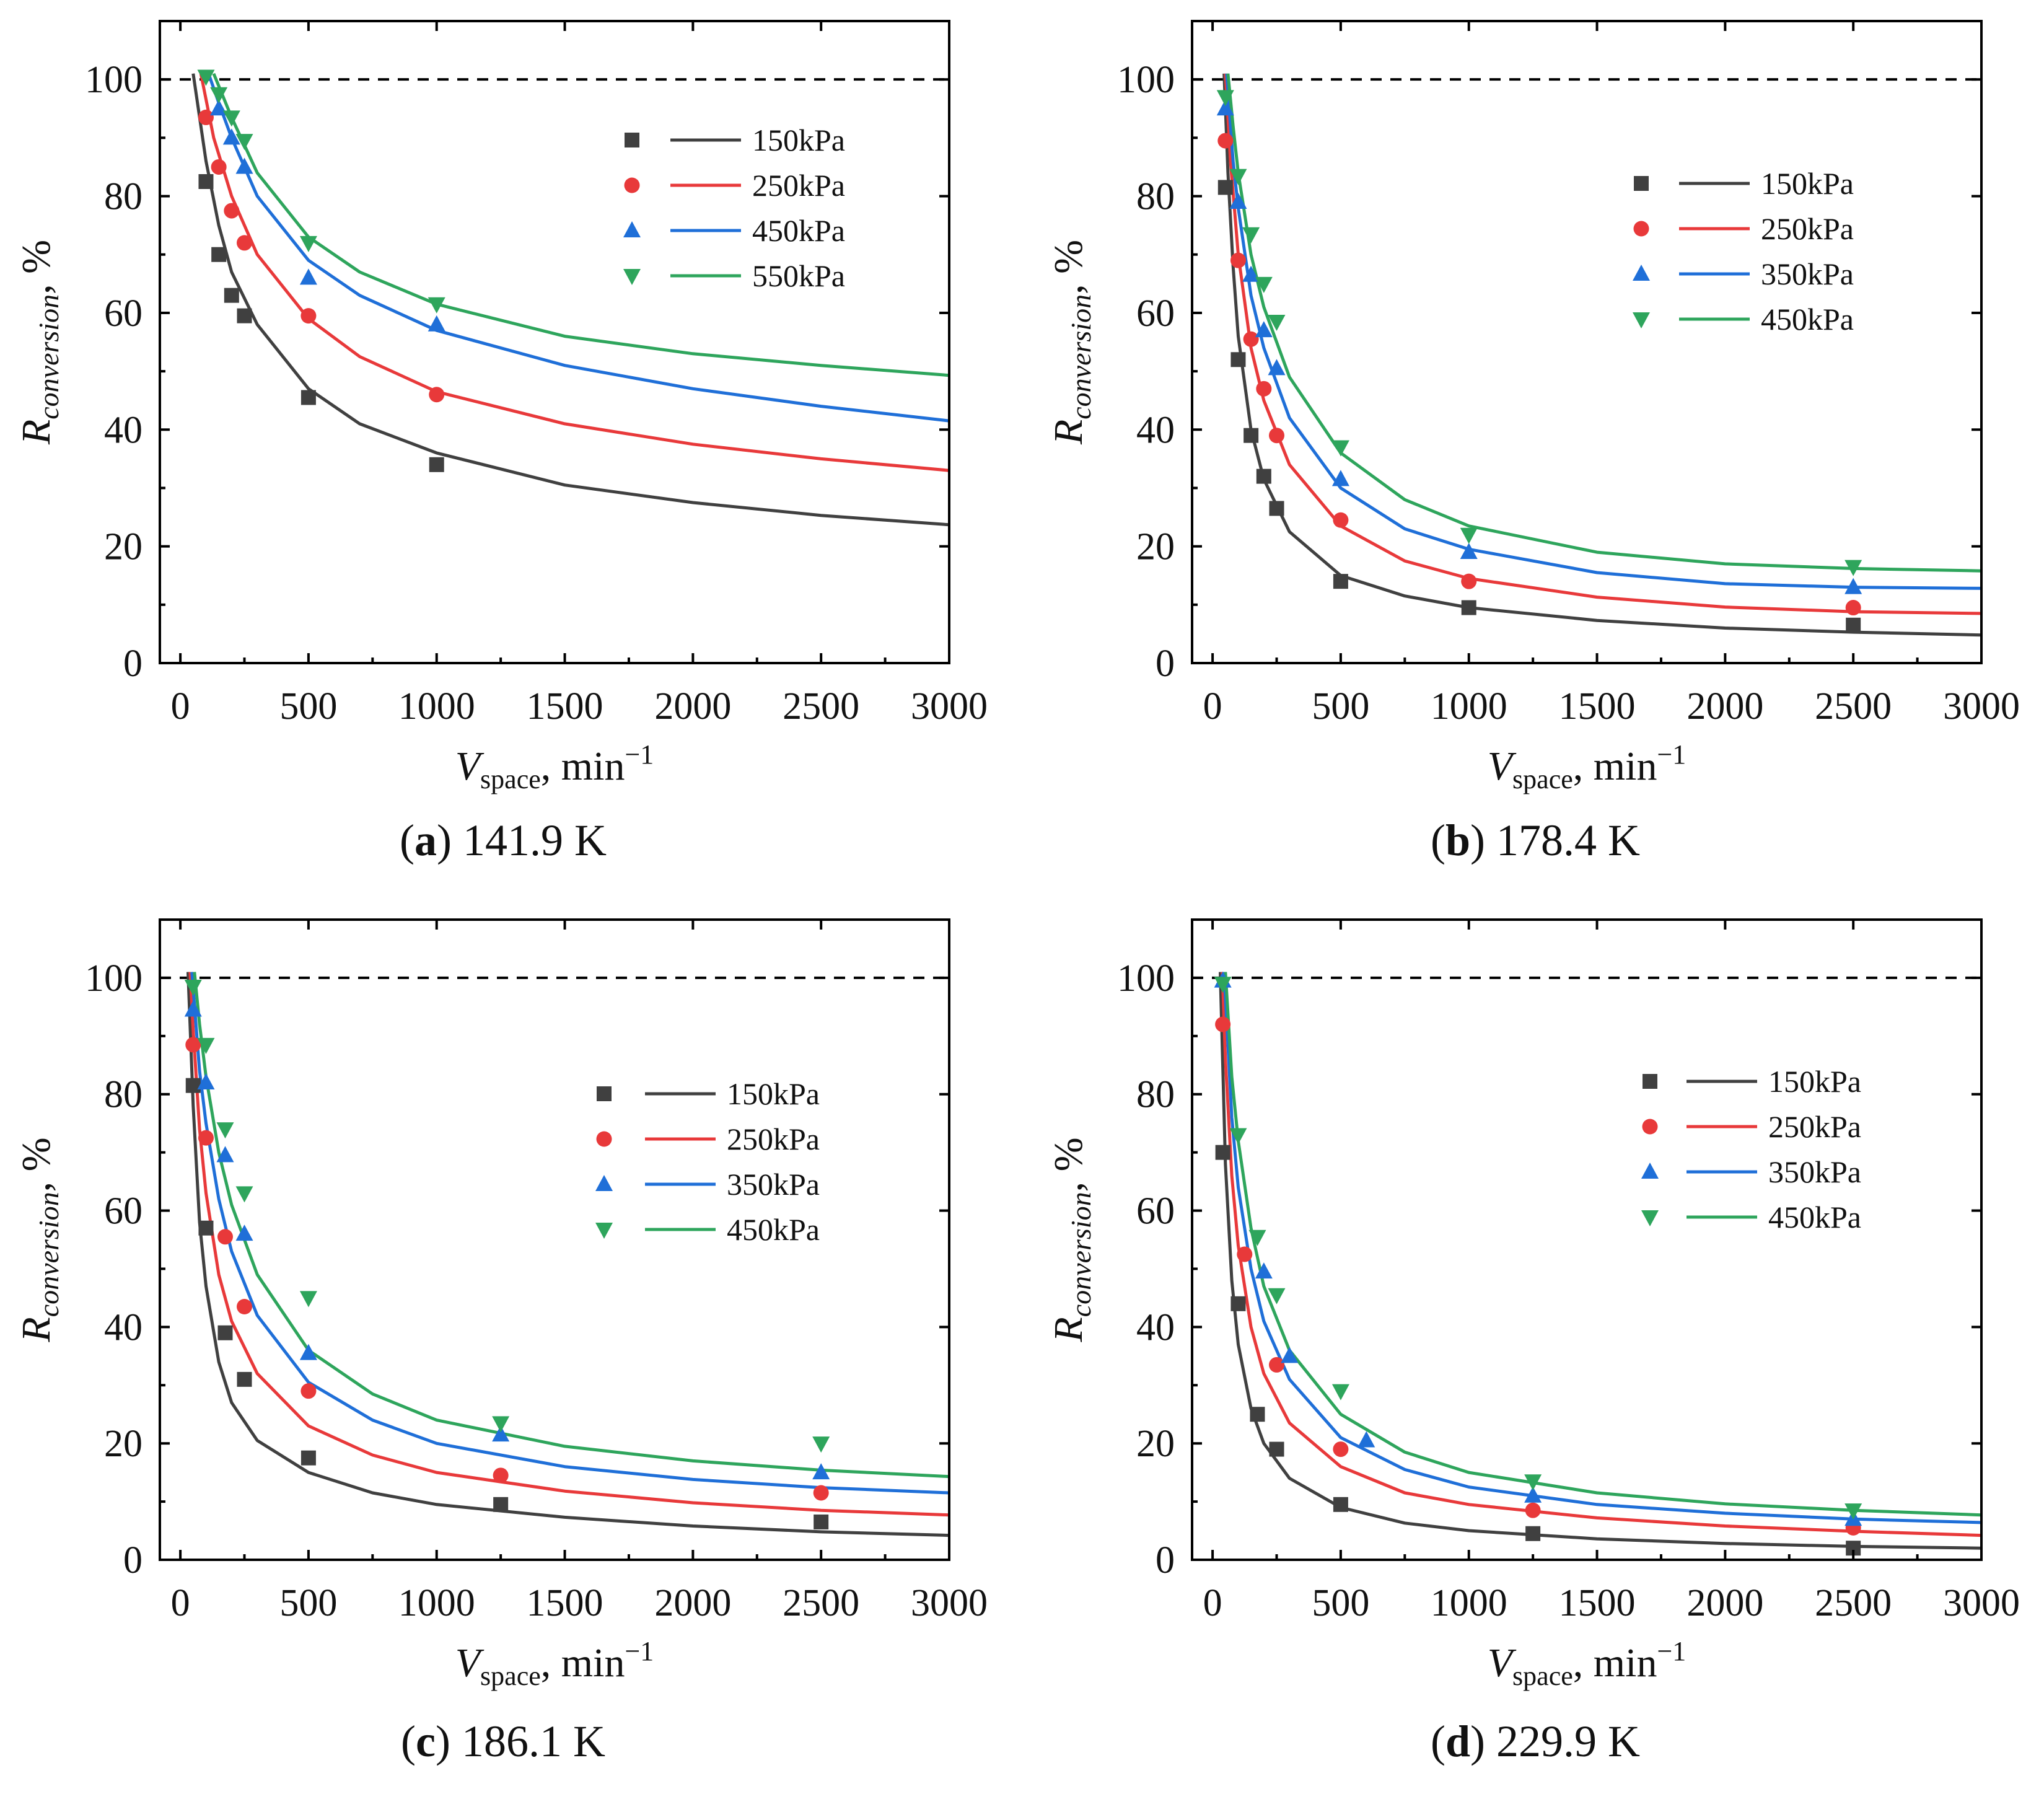 The height and width of the screenshot is (1812, 2044). What do you see at coordinates (503, 1741) in the screenshot?
I see `panel-caption: (c) 186.1 K` at bounding box center [503, 1741].